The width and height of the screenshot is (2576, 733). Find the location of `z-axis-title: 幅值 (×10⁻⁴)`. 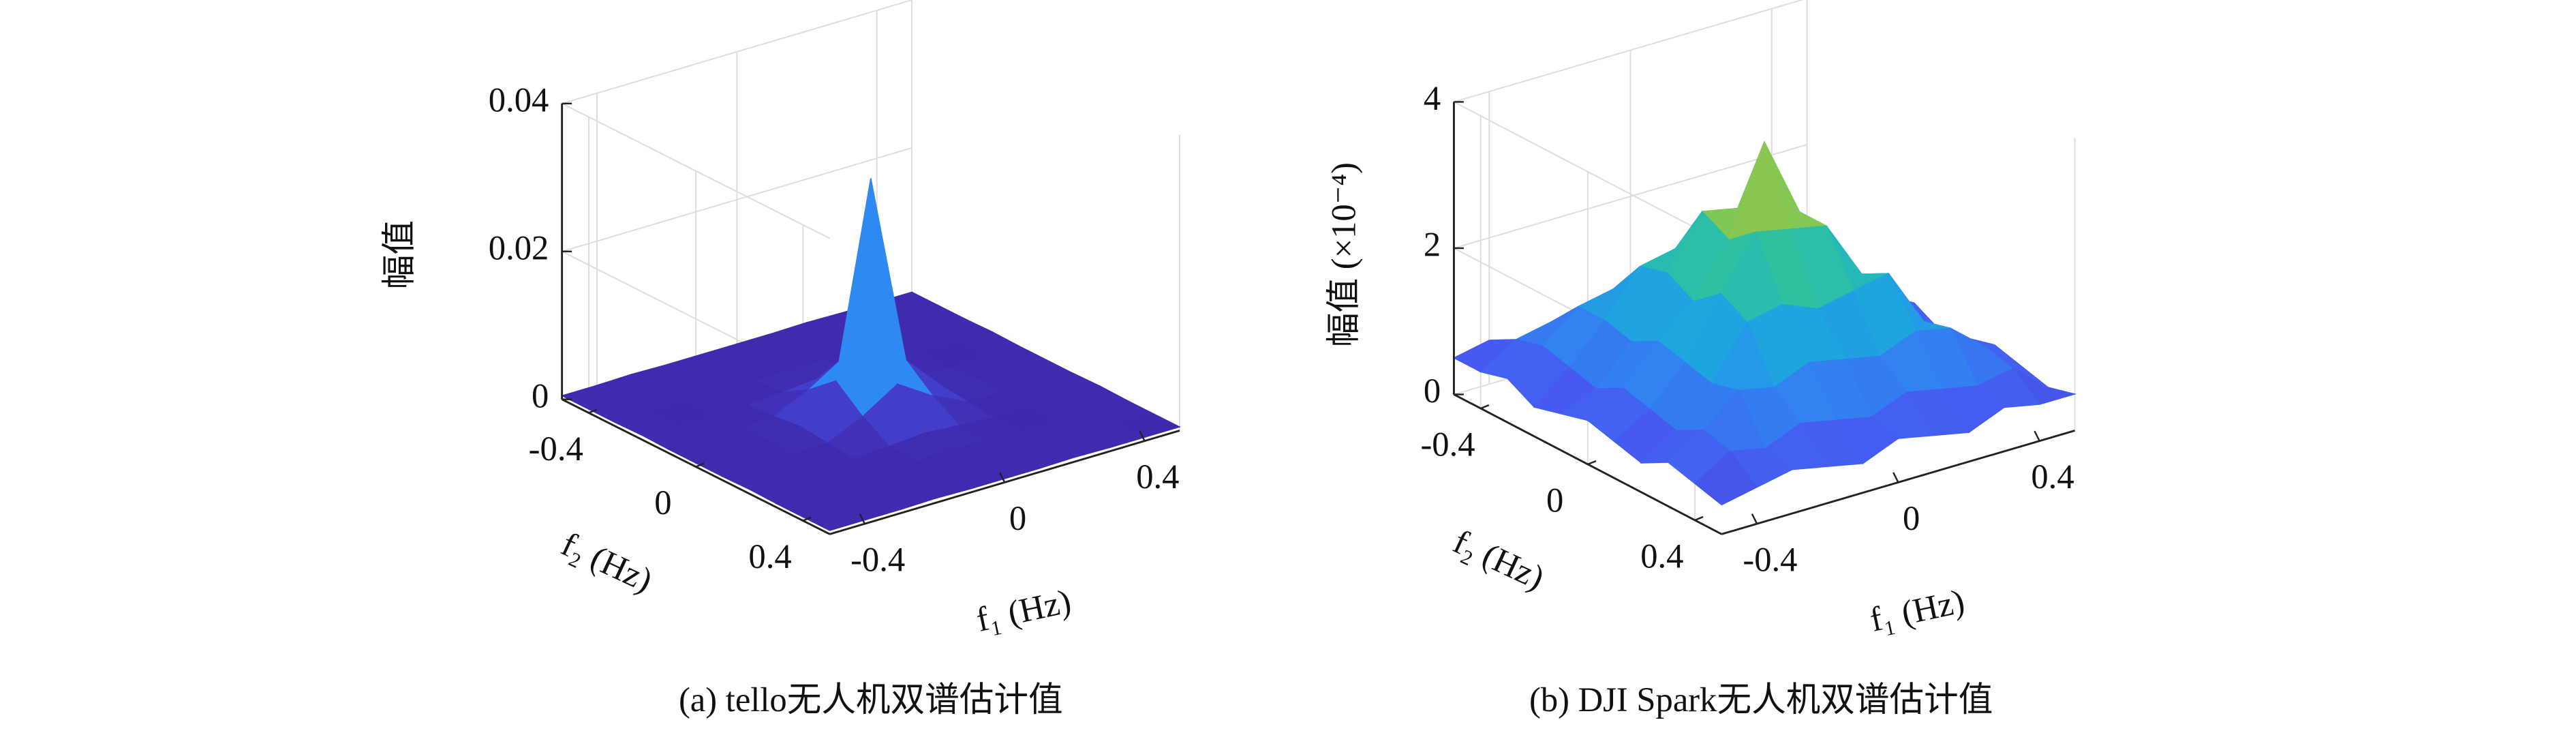

z-axis-title: 幅值 (×10⁻⁴) is located at coordinates (1343, 255).